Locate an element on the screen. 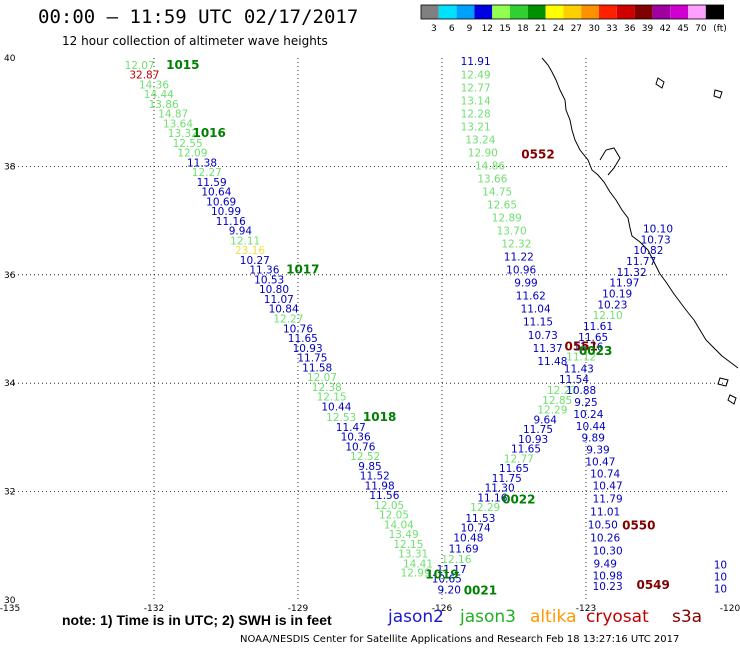 Image resolution: width=740 pixels, height=650 pixels. wave-height-value: 12.55 is located at coordinates (188, 144).